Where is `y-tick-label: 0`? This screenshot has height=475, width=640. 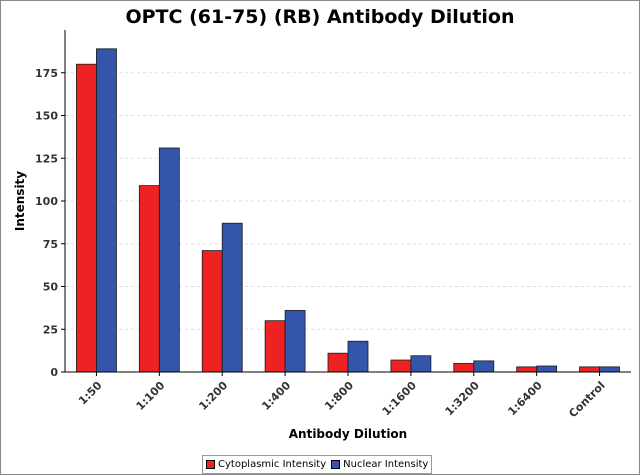 y-tick-label: 0 is located at coordinates (54, 372).